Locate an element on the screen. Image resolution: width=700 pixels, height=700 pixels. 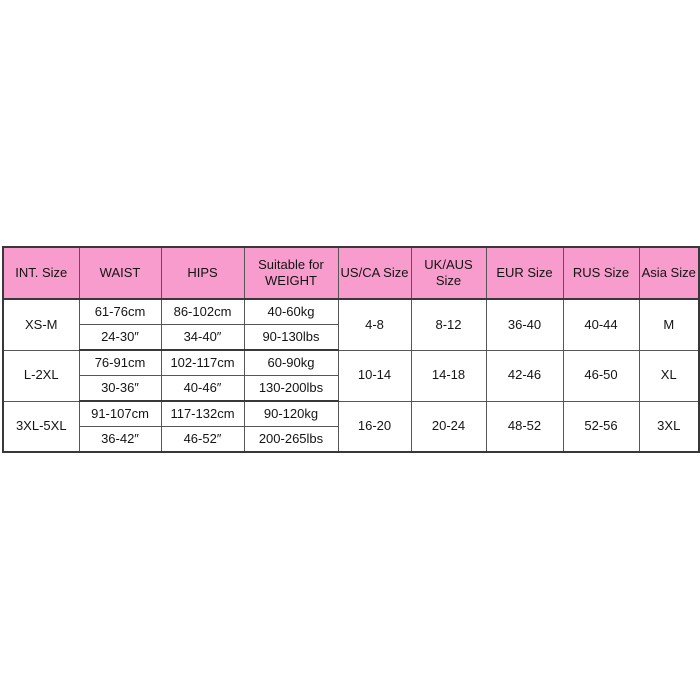
cell-us-ca: 10-14 is located at coordinates (374, 375).